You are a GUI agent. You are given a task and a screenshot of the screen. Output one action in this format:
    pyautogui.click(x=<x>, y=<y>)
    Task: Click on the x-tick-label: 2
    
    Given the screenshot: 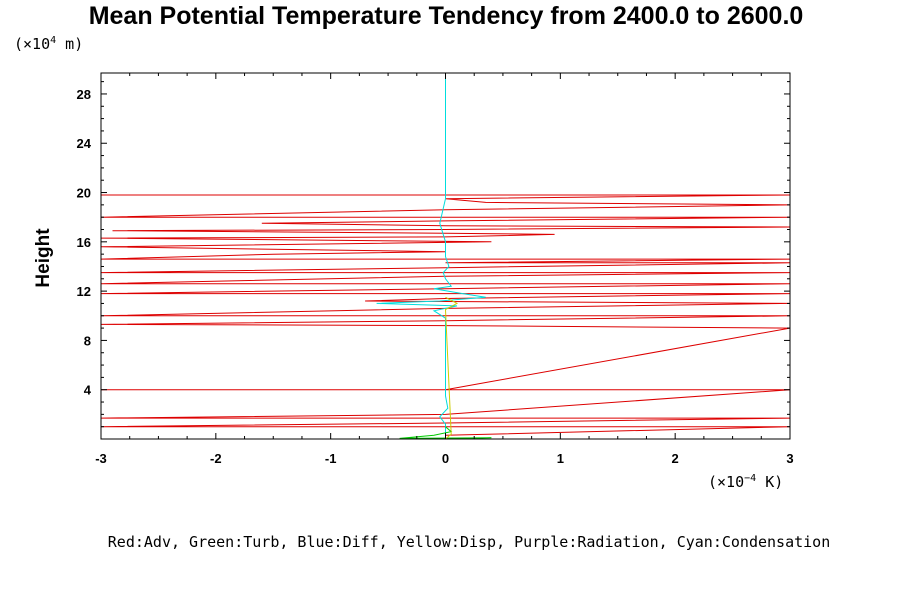 What is the action you would take?
    pyautogui.click(x=675, y=458)
    